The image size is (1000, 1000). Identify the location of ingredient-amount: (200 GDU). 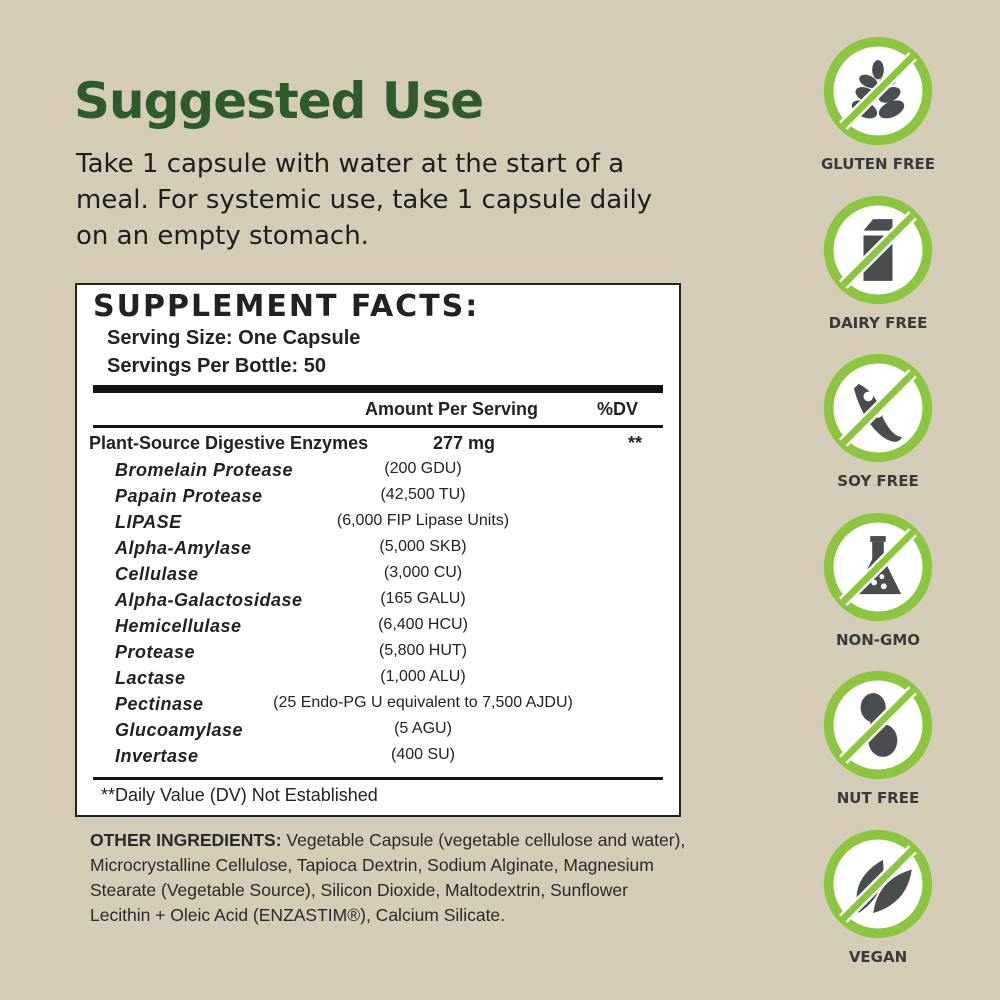
(423, 468).